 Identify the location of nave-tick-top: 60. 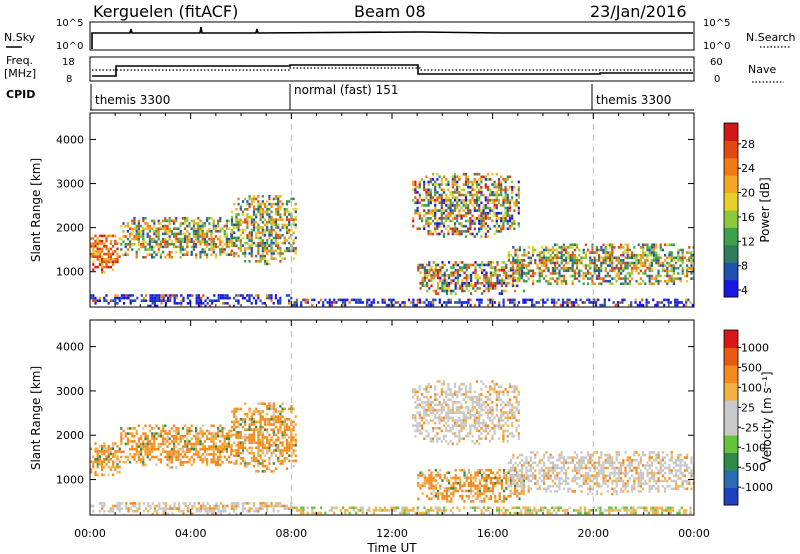
(716, 62).